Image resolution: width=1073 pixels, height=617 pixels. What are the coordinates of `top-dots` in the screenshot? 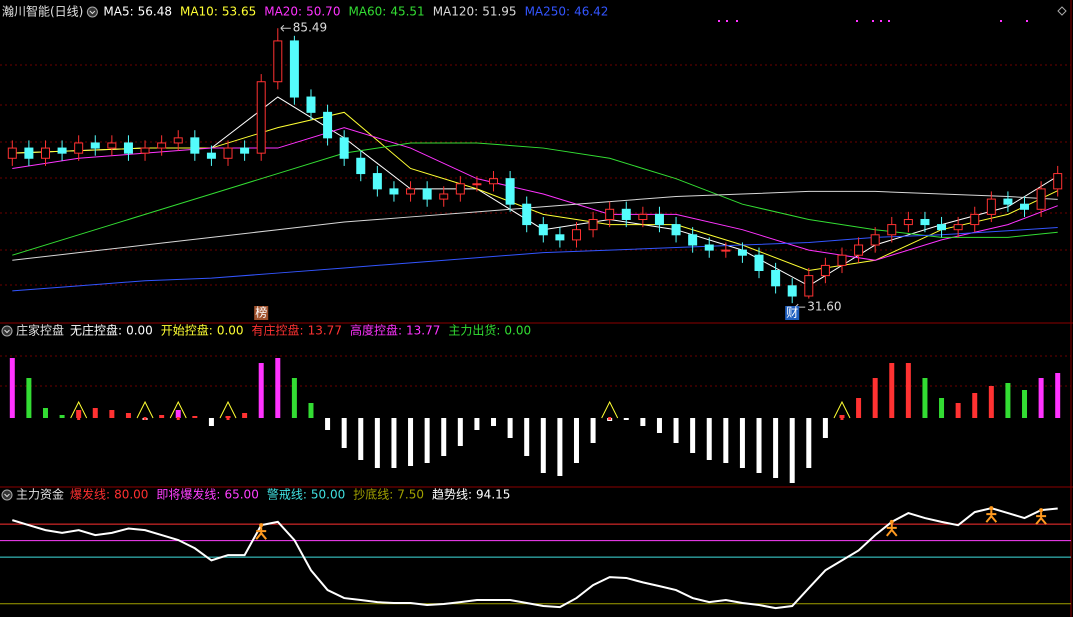 It's located at (873, 21).